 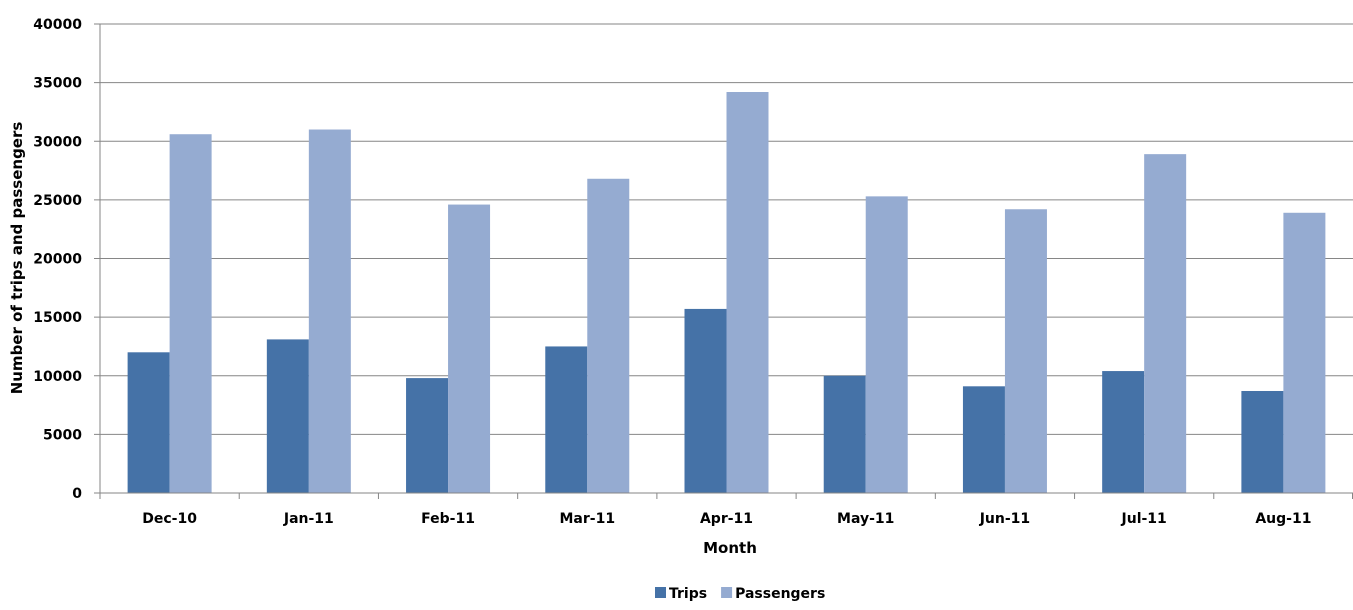 I want to click on y-tick-label: 20000, so click(x=57, y=260).